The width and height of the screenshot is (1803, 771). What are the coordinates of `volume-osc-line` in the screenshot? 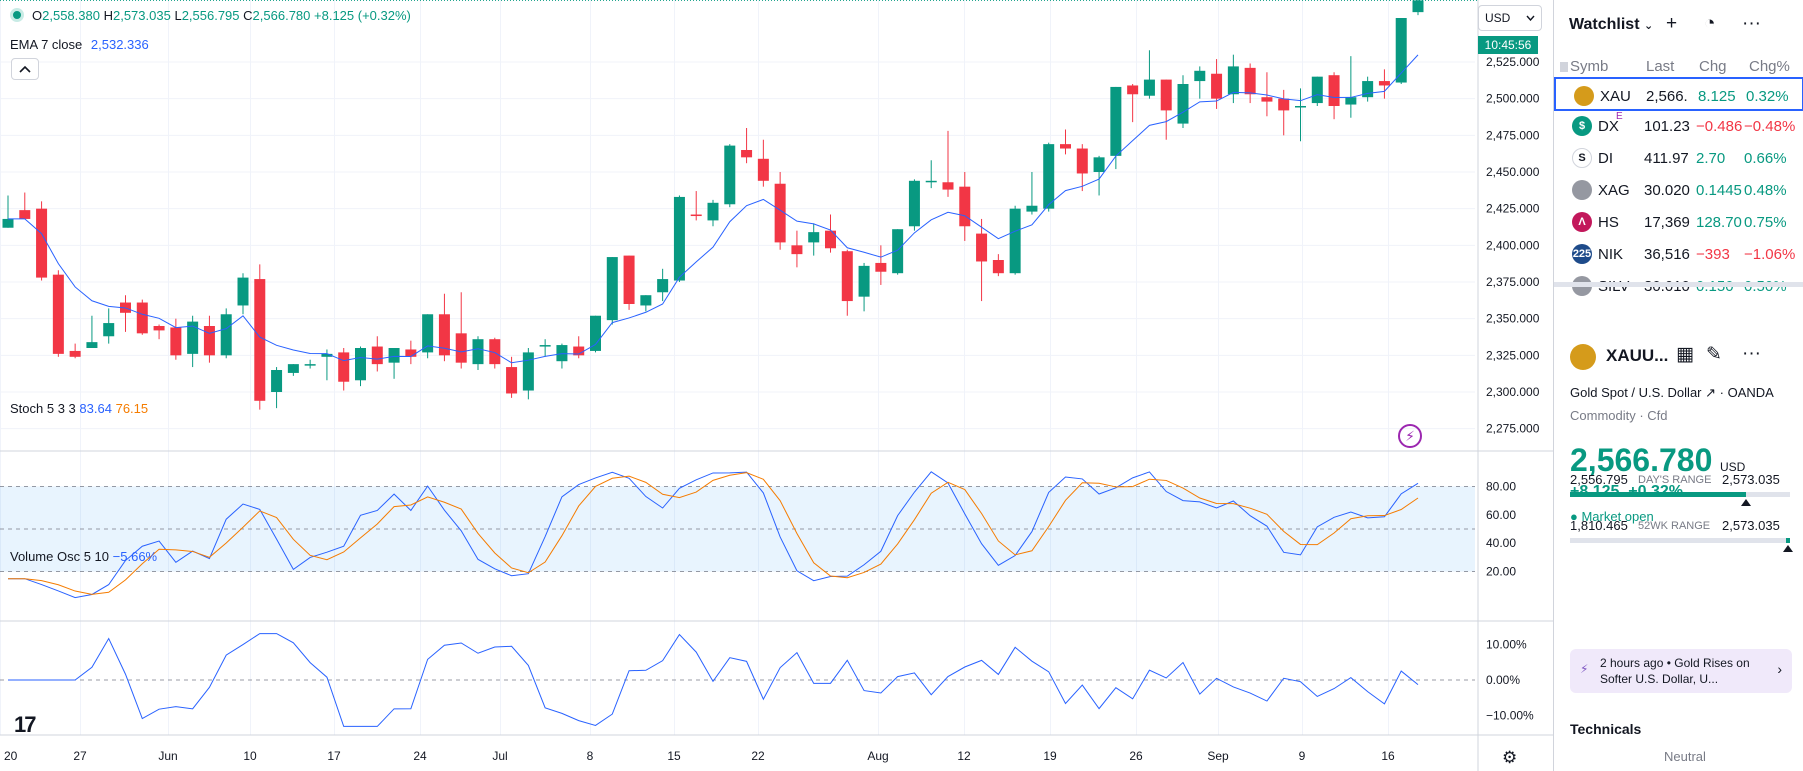 It's located at (713, 680).